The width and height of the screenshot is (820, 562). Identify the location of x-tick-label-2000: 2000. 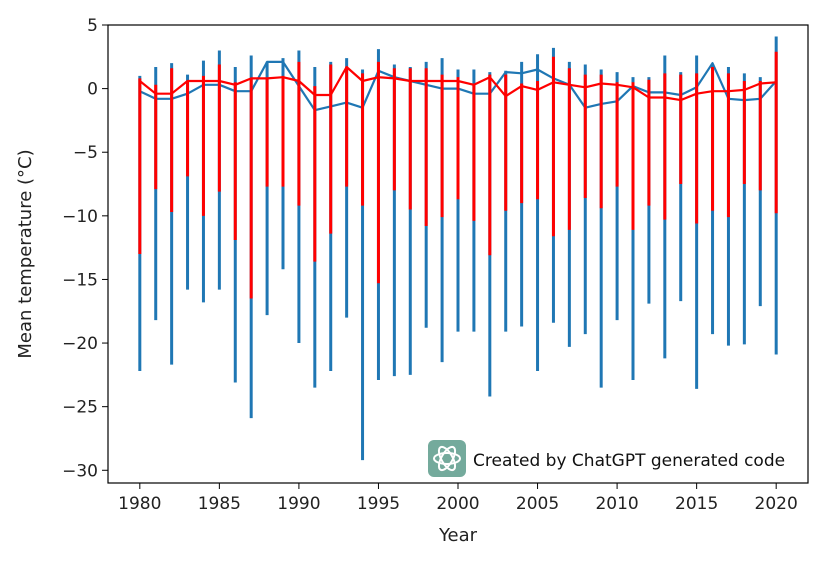
(457, 504).